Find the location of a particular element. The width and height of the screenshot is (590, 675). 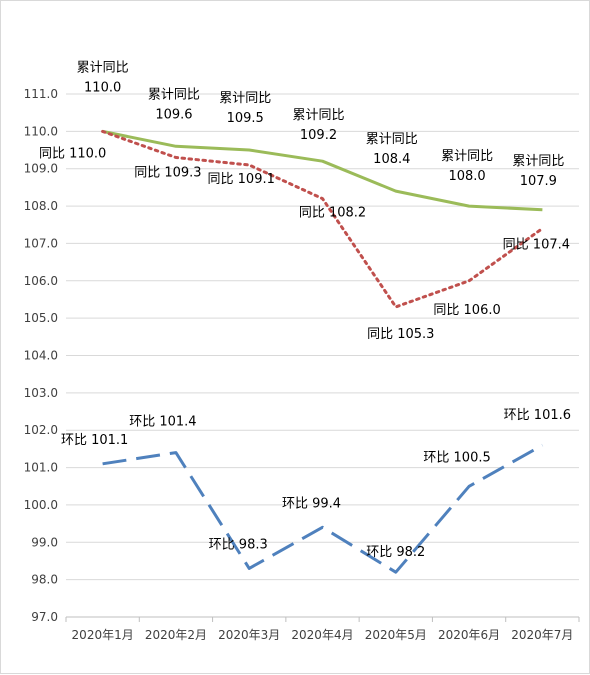

y-tick-label: 99.0 is located at coordinates (44, 542).